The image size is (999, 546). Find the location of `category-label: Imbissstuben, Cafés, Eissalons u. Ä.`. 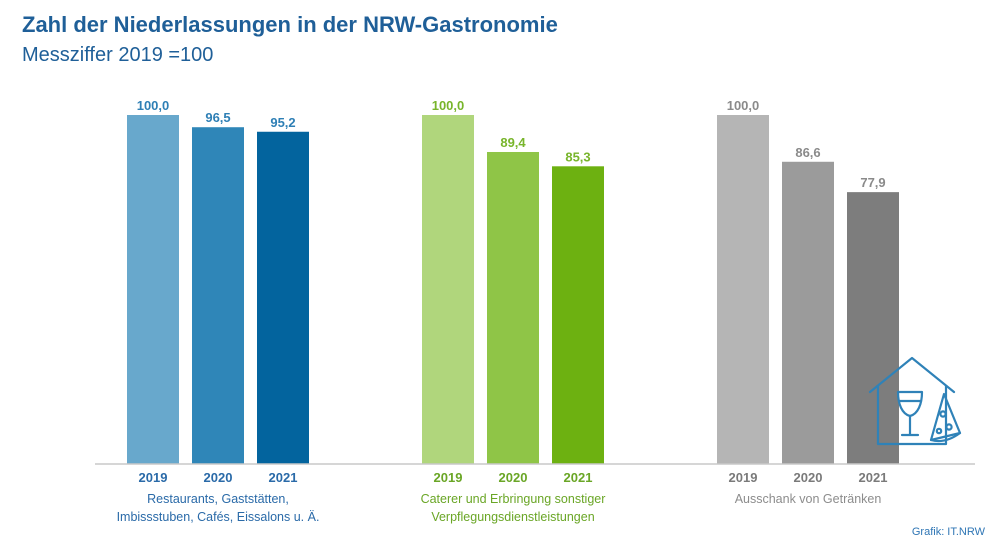

category-label: Imbissstuben, Cafés, Eissalons u. Ä. is located at coordinates (218, 517).